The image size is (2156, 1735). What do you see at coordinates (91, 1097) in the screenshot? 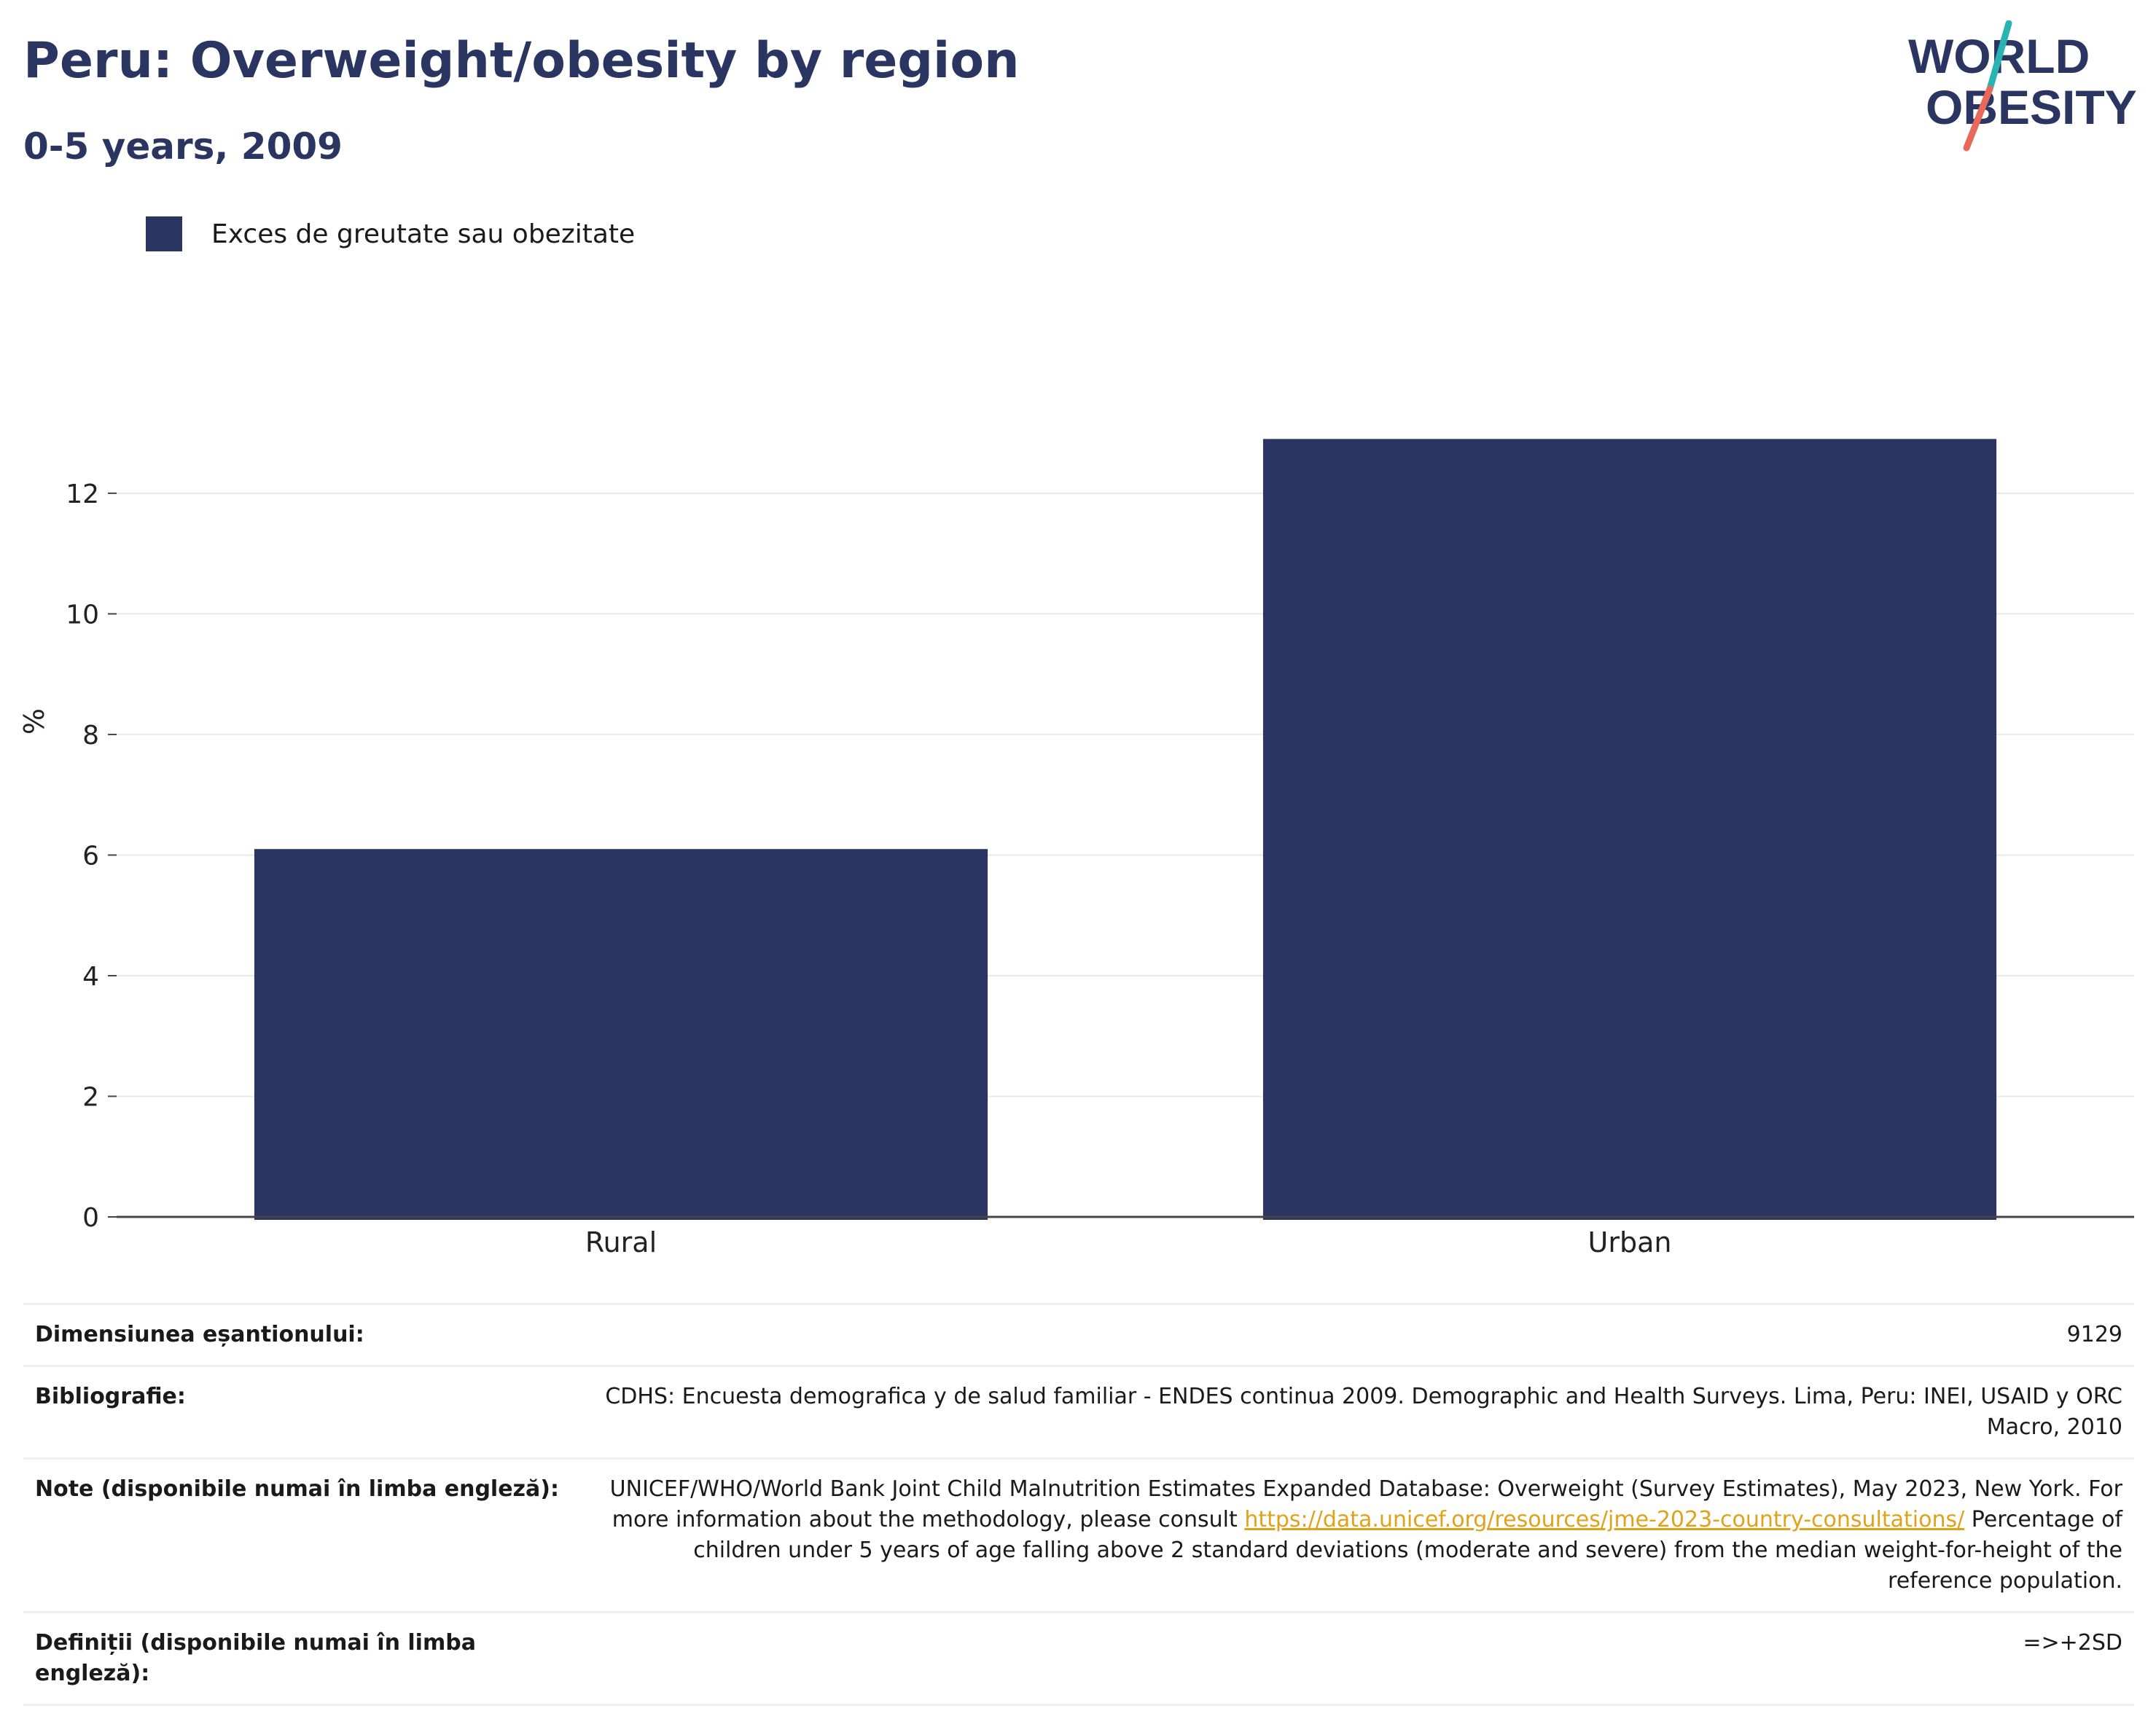
I see `y-tick-label: 2` at bounding box center [91, 1097].